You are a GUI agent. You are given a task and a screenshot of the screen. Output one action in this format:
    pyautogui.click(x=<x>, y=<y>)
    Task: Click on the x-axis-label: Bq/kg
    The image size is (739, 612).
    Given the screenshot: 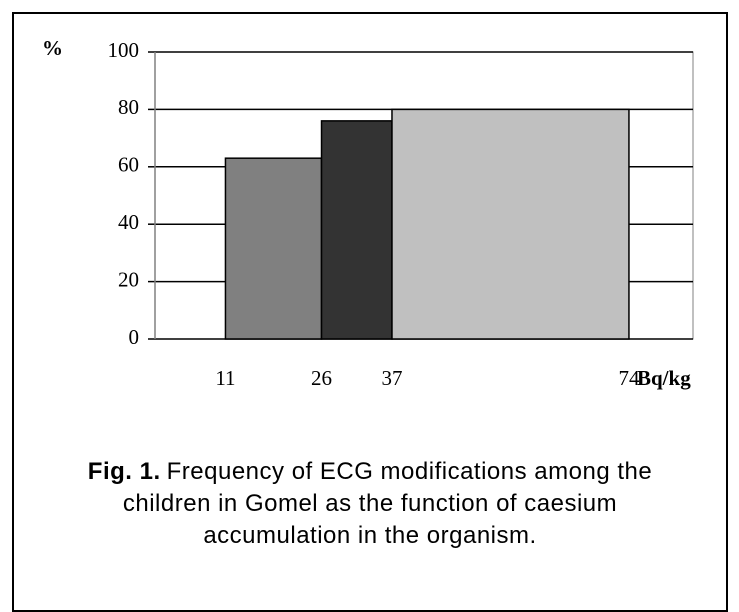 What is the action you would take?
    pyautogui.click(x=664, y=378)
    